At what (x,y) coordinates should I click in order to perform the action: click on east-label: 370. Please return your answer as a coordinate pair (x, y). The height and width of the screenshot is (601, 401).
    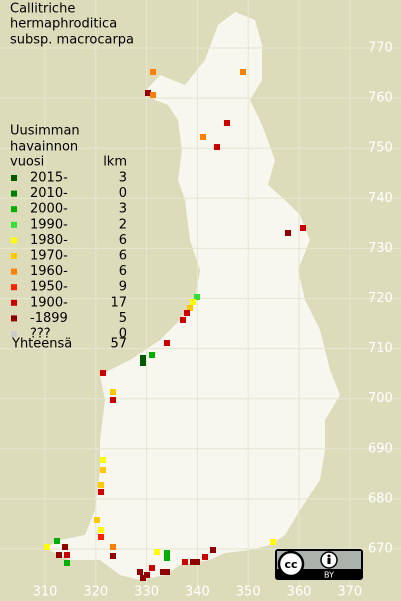
    Looking at the image, I should click on (349, 592).